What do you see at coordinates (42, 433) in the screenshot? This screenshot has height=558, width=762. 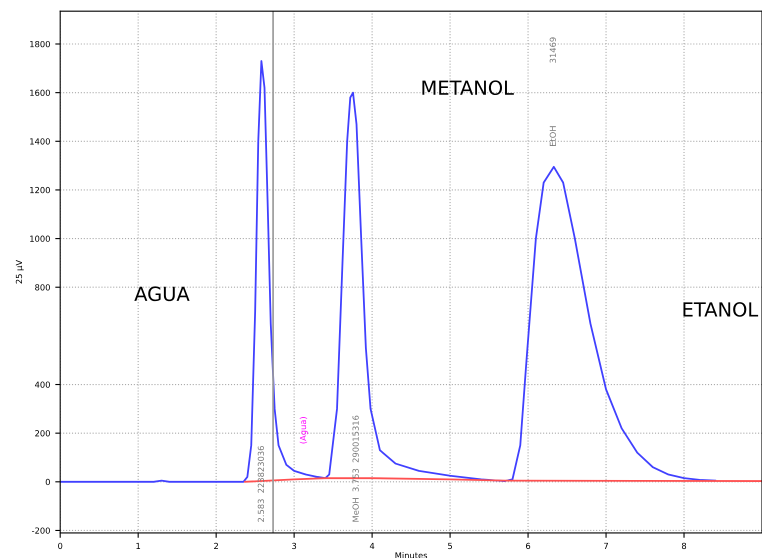 I see `y-tick-label: 200` at bounding box center [42, 433].